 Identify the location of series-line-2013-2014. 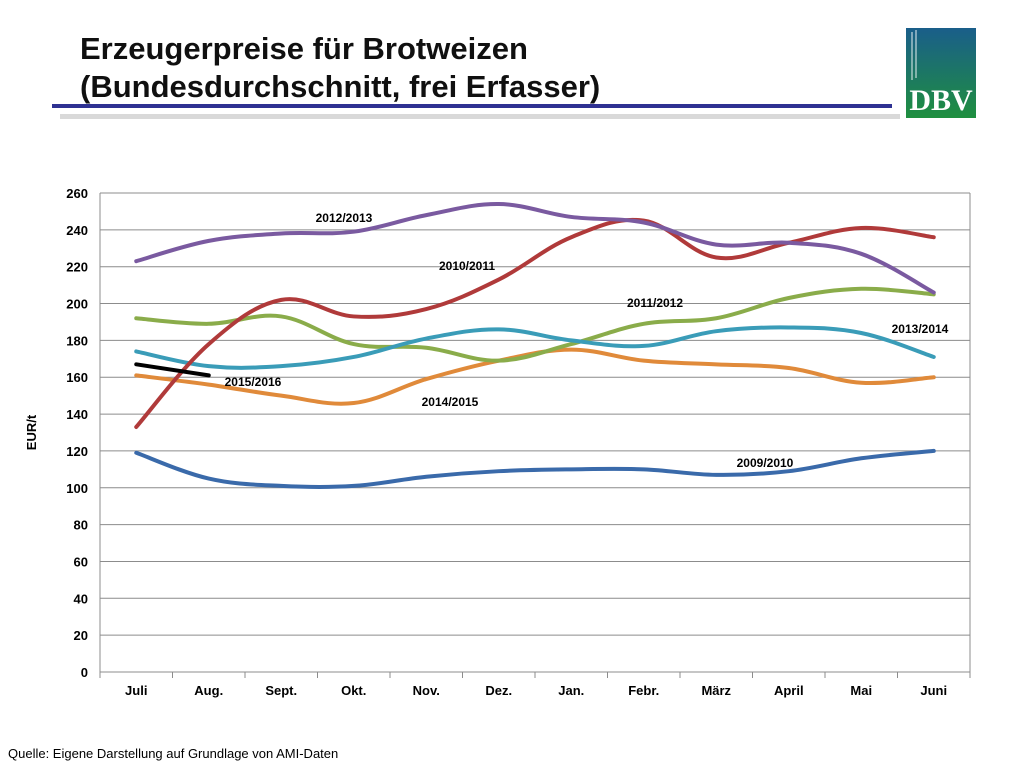
(535, 347).